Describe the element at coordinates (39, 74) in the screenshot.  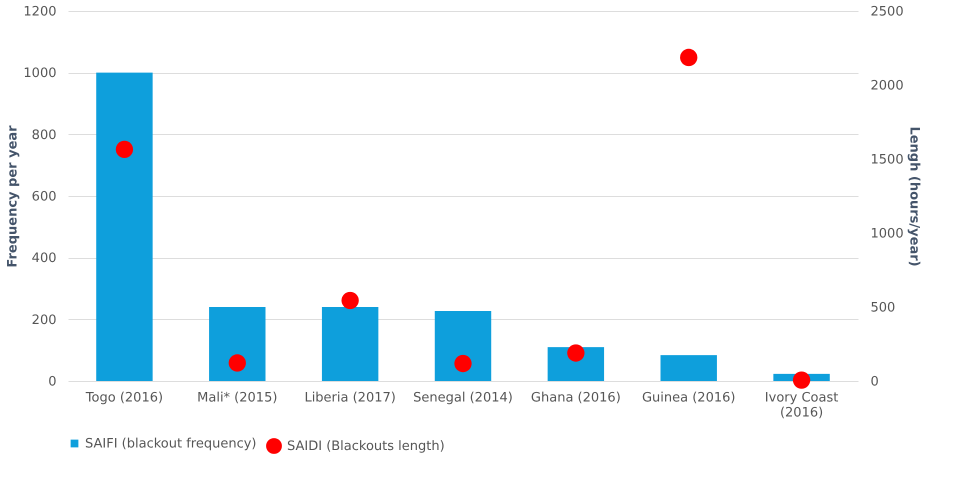
I see `y-tick-label: 1000` at that location.